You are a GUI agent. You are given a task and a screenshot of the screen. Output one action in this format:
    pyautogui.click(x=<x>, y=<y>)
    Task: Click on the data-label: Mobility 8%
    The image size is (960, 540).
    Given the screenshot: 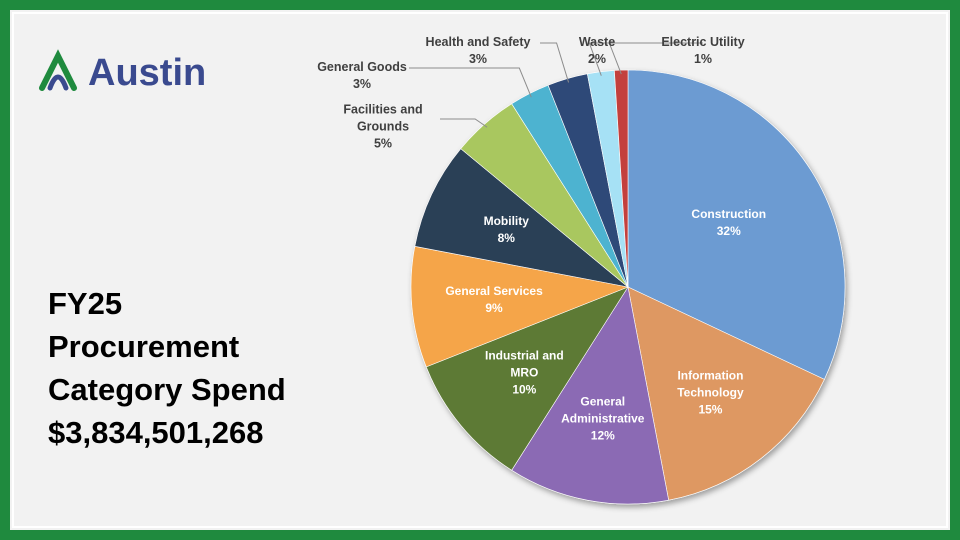 What is the action you would take?
    pyautogui.click(x=506, y=230)
    